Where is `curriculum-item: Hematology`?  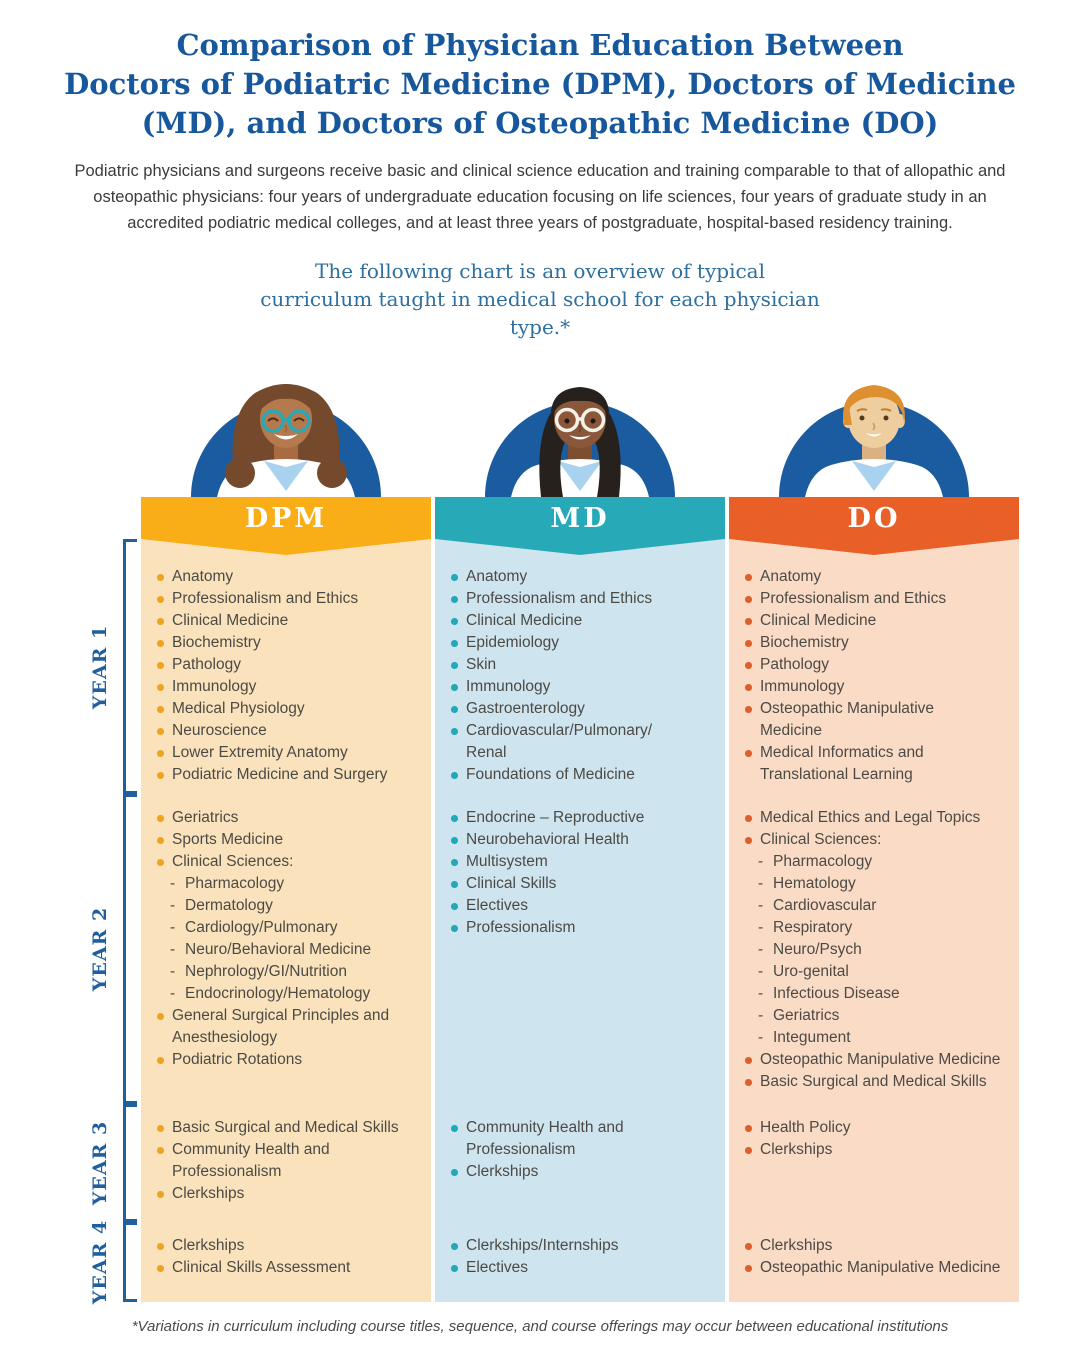
curriculum-item: Hematology is located at coordinates (885, 884).